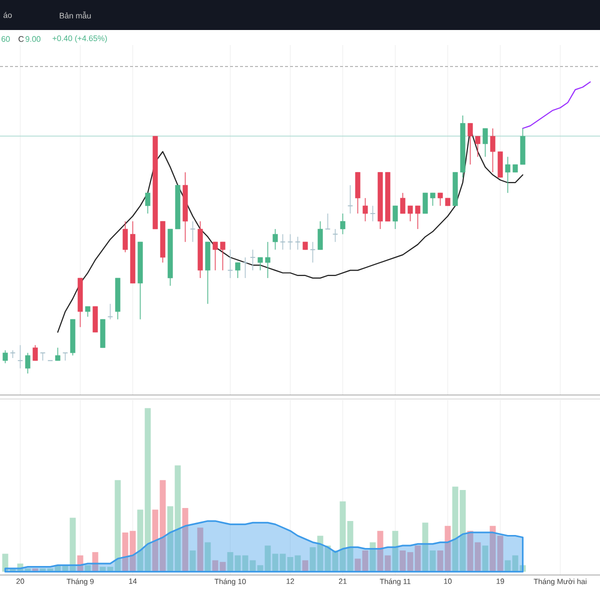 The image size is (600, 600). Describe the element at coordinates (33, 39) in the screenshot. I see `text: 9.00` at that location.